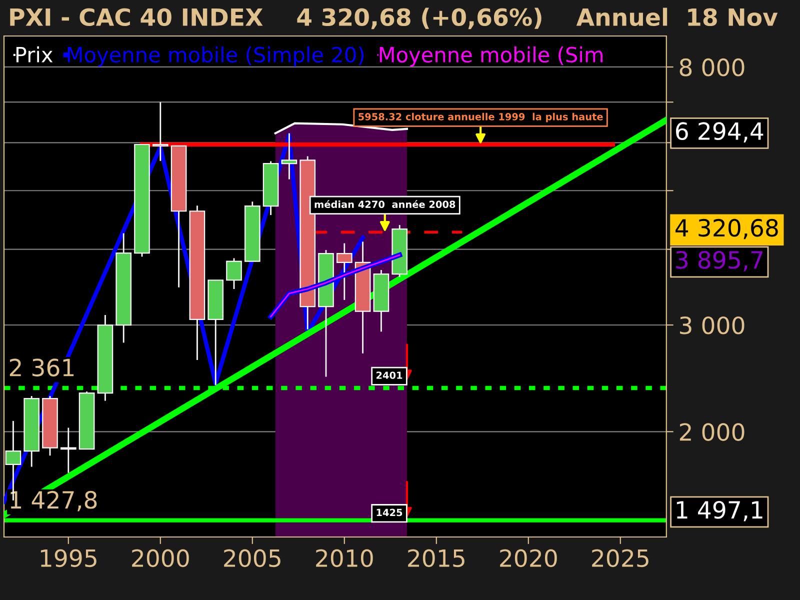 This screenshot has height=600, width=800. I want to click on legend-label: Moyenne mobile (Sim, so click(491, 56).